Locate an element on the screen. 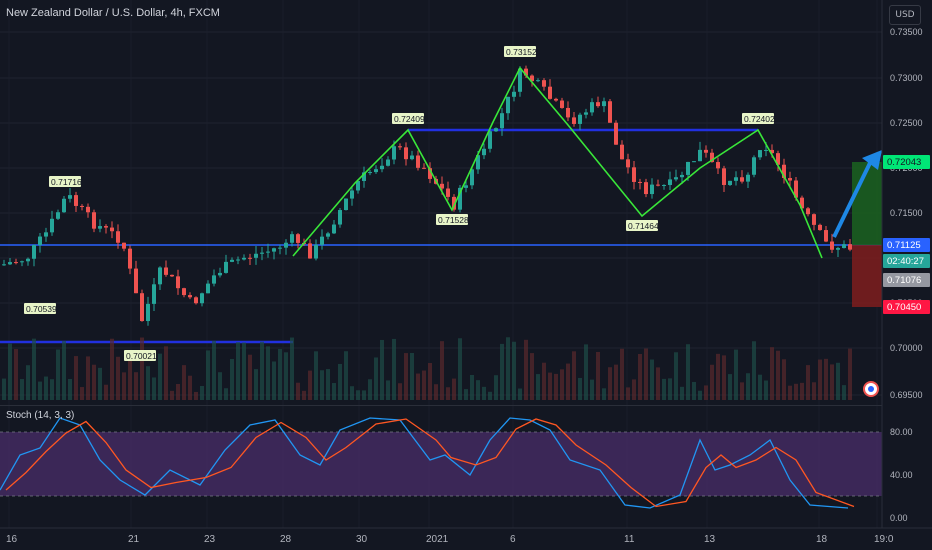  time-tick: 13 is located at coordinates (710, 539).